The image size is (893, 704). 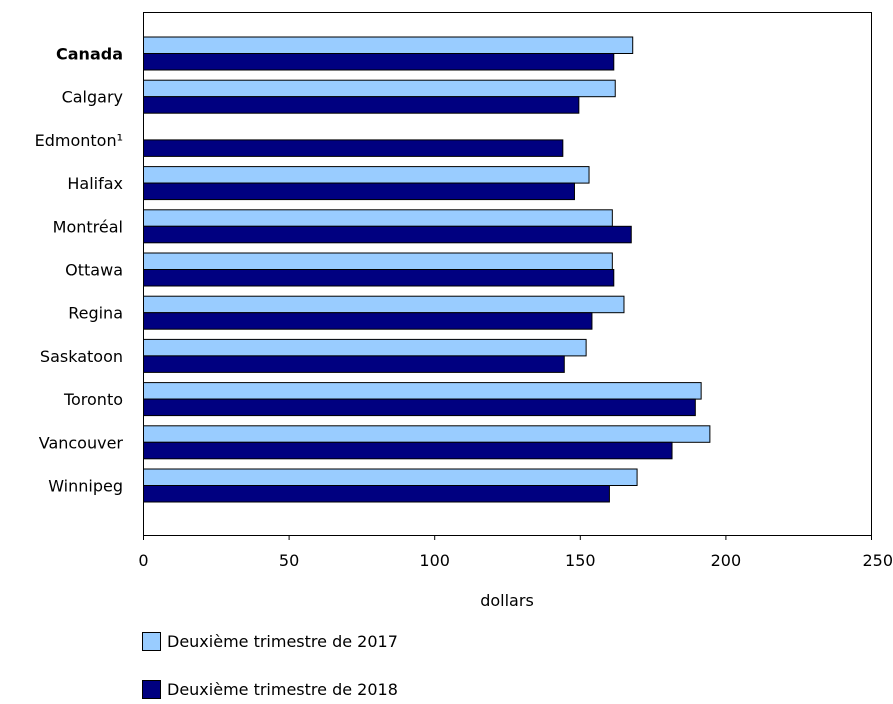 I want to click on legend-swatch-2017, so click(x=151, y=641).